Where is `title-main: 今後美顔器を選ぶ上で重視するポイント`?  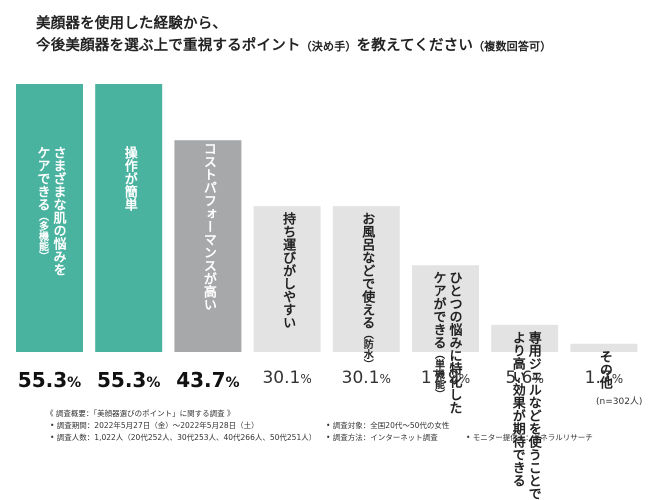
title-main: 今後美顔器を選ぶ上で重視するポイント is located at coordinates (168, 46).